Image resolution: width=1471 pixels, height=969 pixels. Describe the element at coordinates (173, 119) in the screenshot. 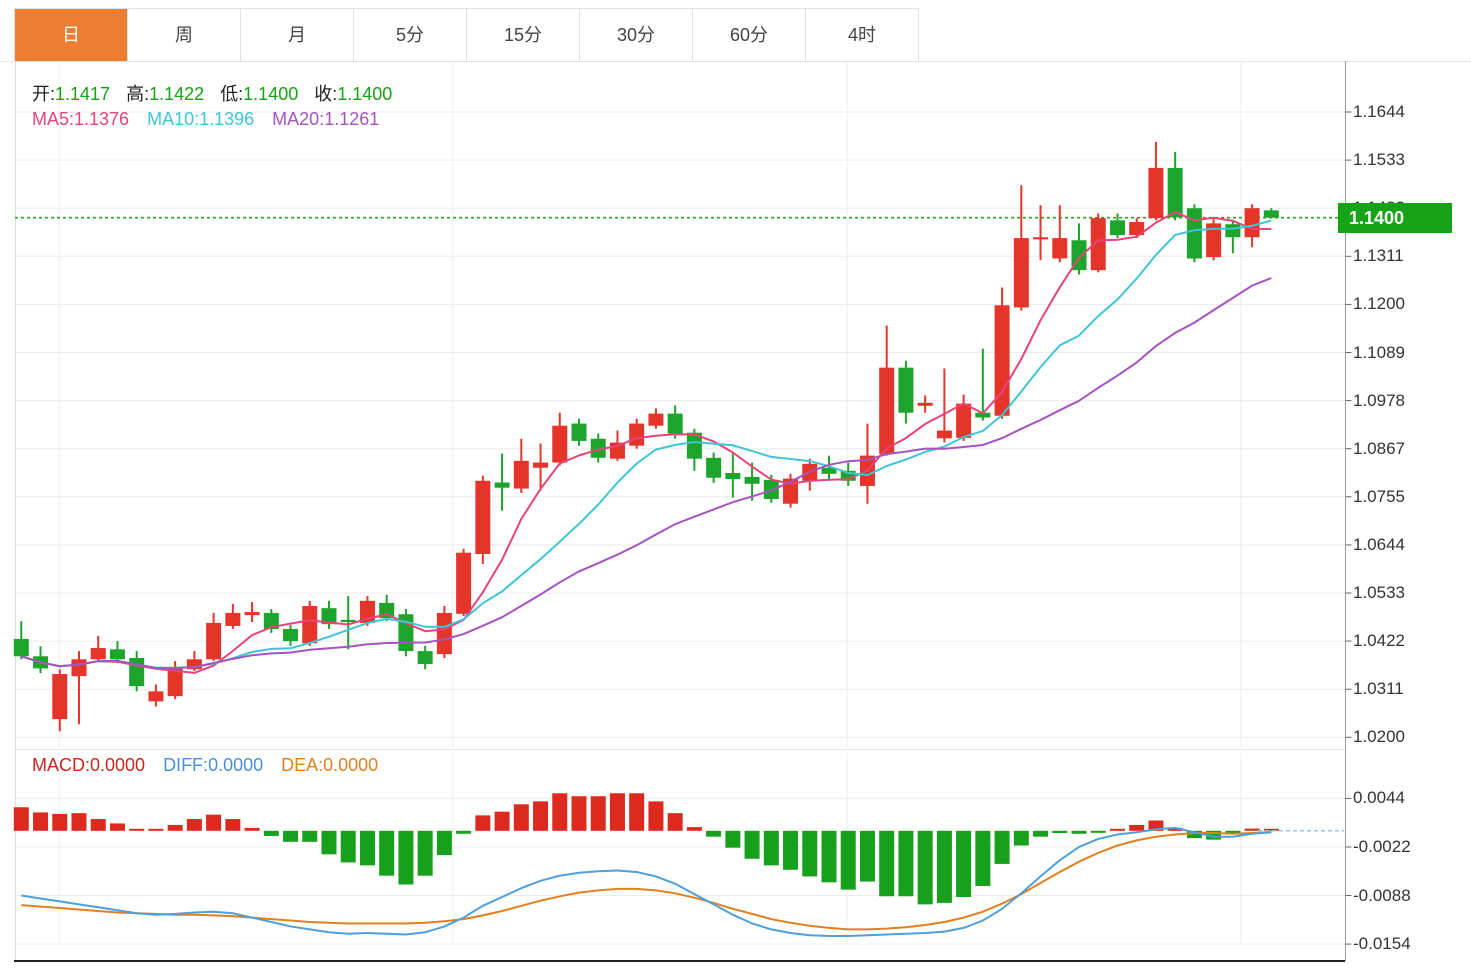

I see `legend-text: MA10:` at that location.